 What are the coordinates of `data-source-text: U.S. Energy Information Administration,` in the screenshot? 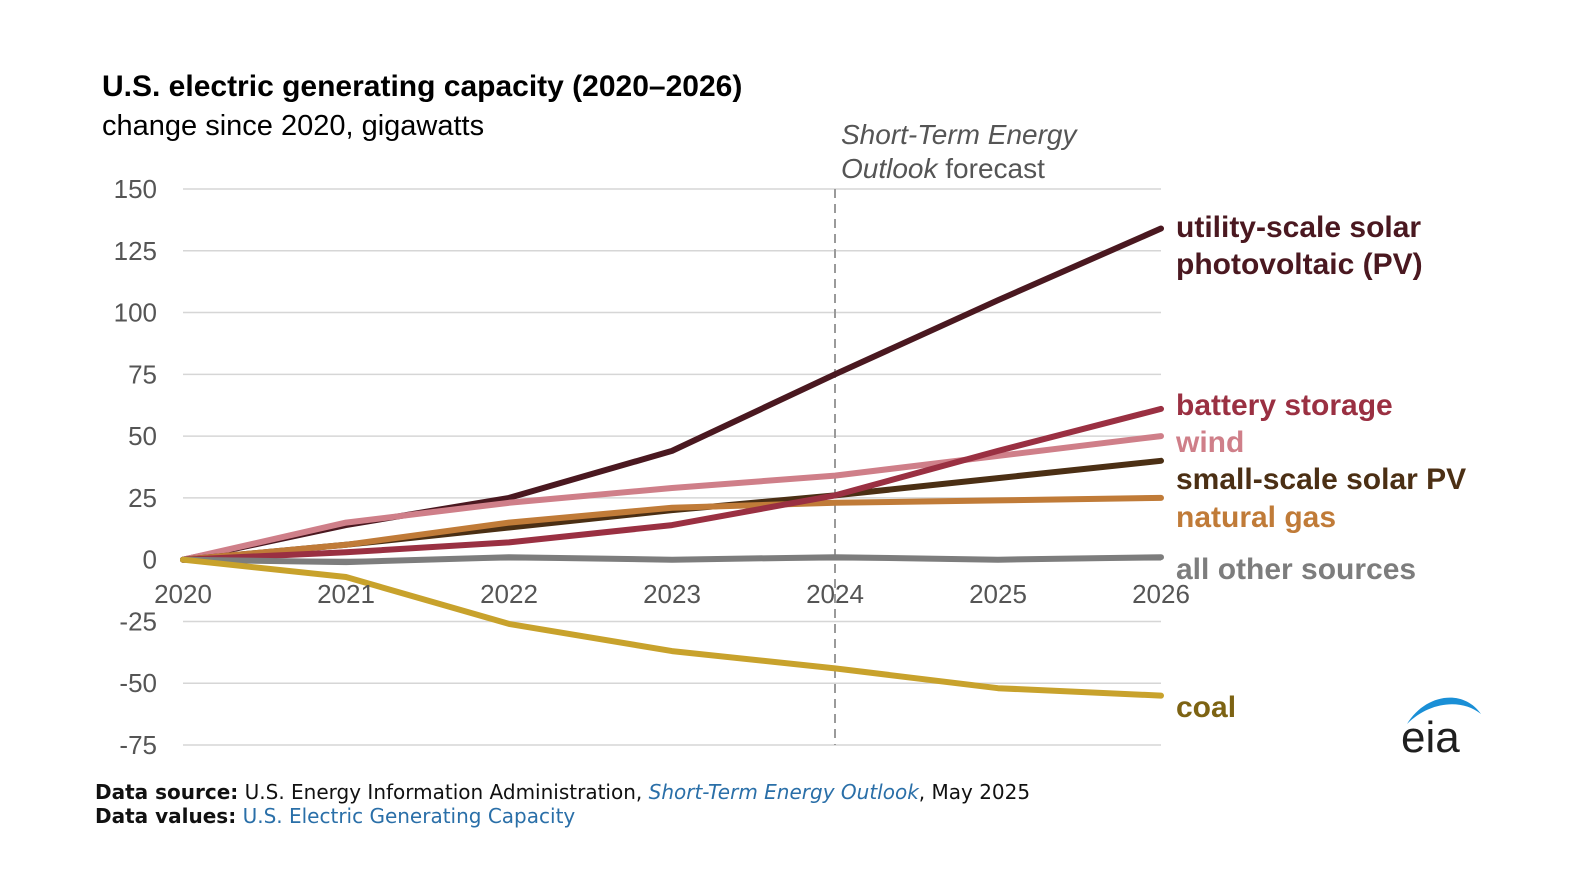 It's located at (443, 792).